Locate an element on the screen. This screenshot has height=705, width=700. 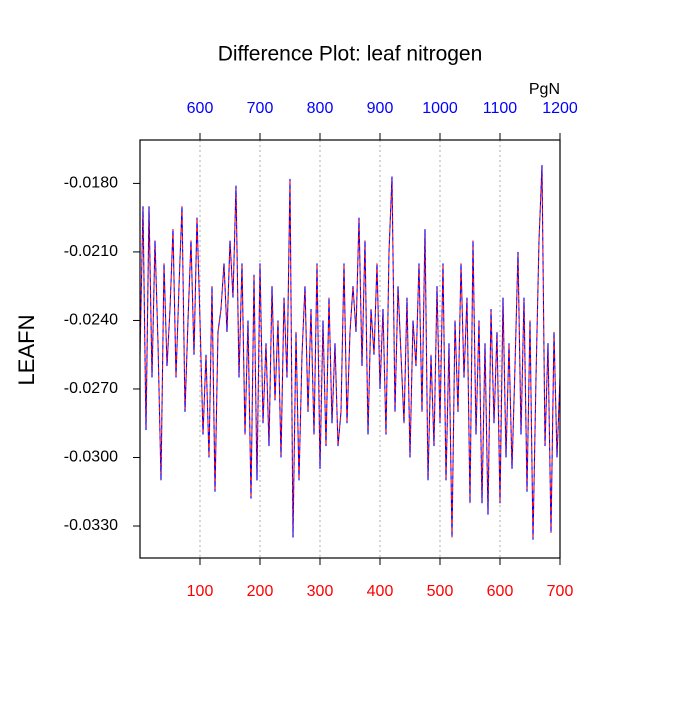
x2-axis-label: PgN is located at coordinates (544, 89).